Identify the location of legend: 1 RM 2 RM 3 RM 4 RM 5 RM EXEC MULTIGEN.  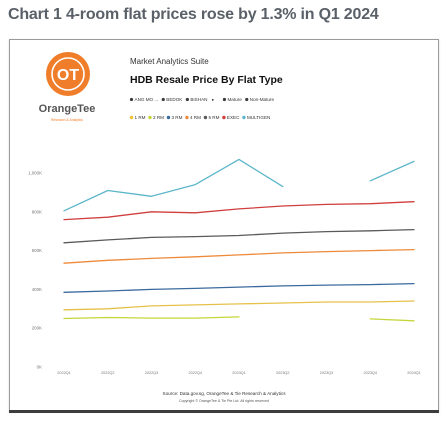
(199, 117).